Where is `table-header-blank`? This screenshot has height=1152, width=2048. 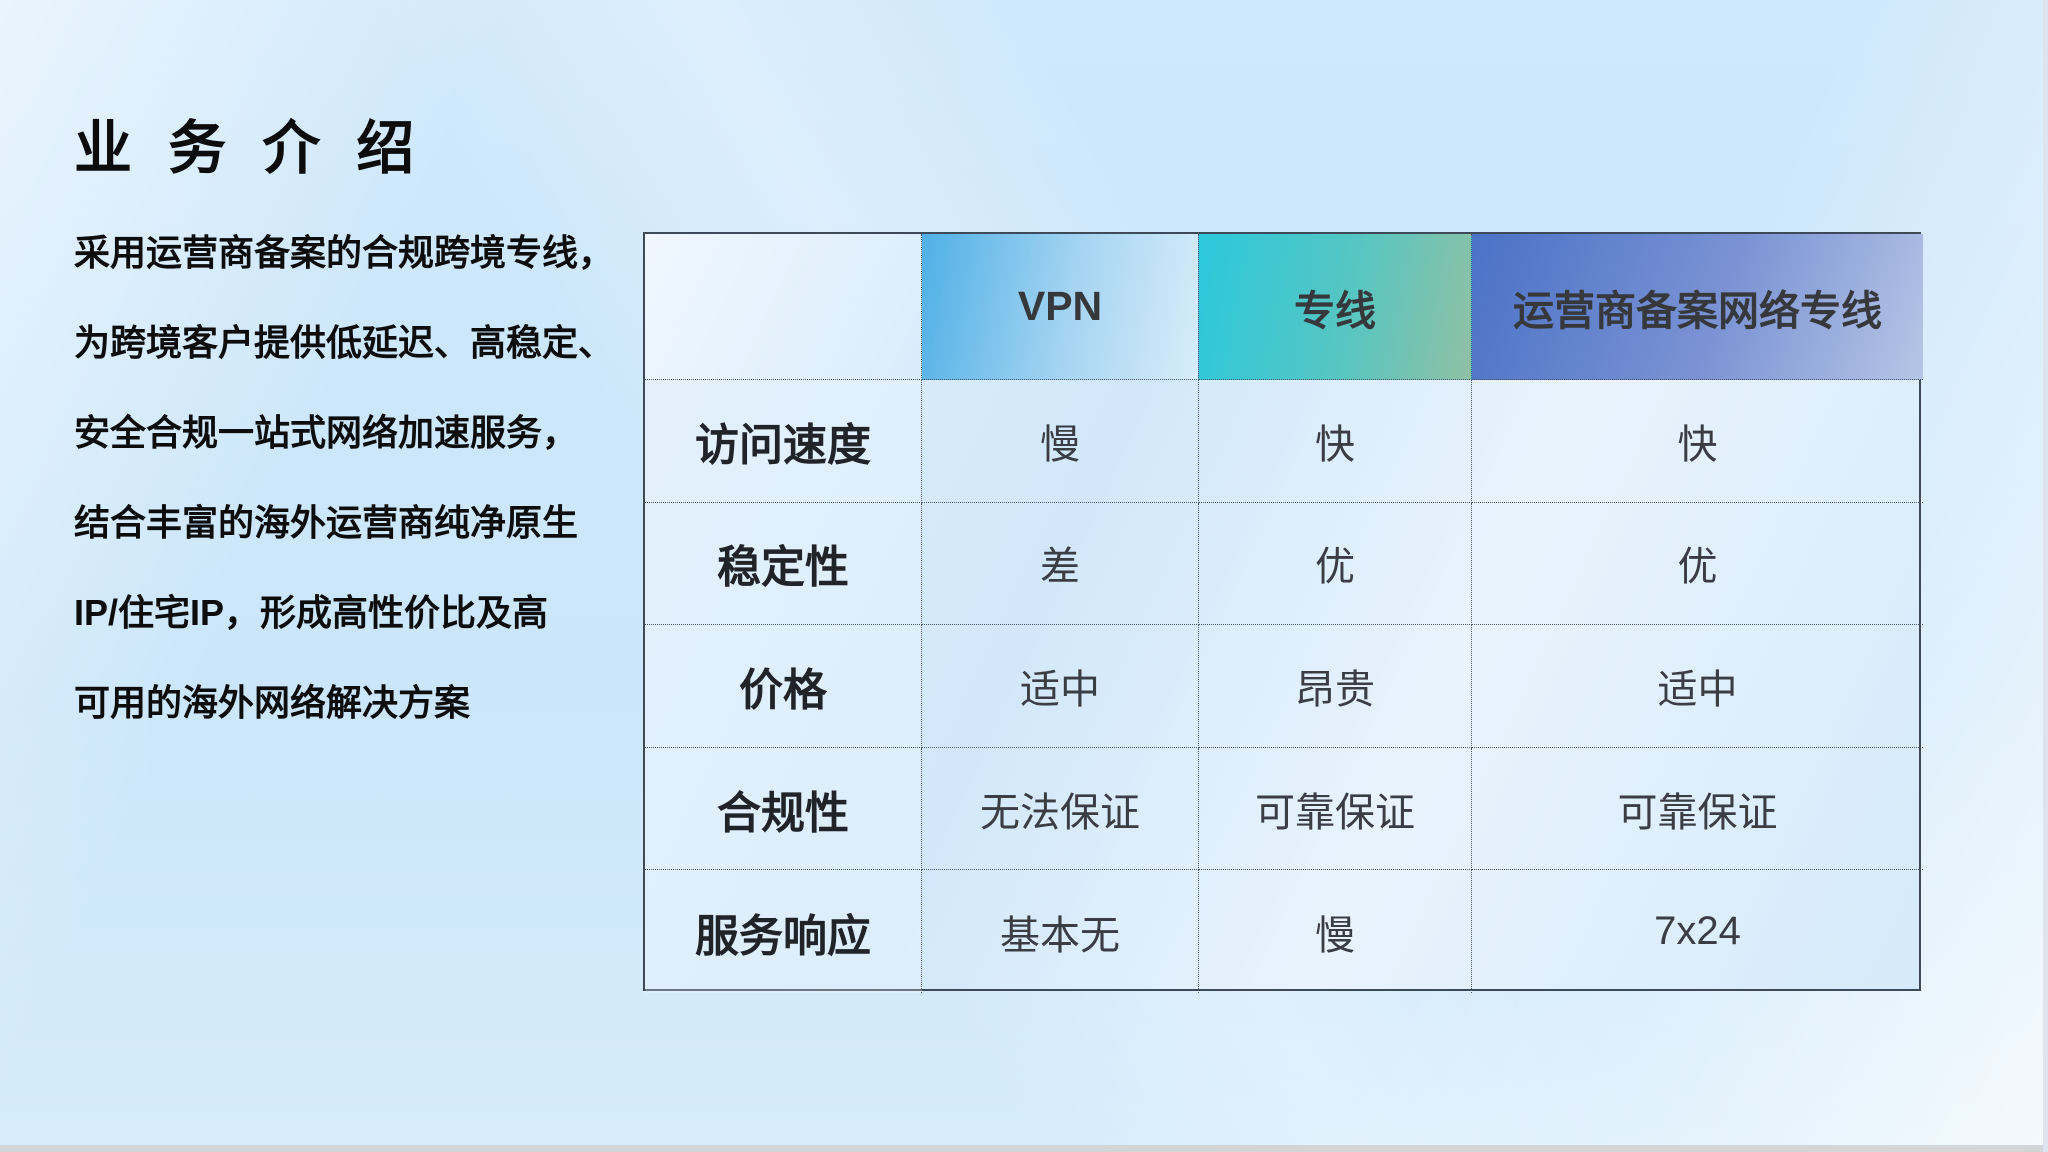 table-header-blank is located at coordinates (783, 307).